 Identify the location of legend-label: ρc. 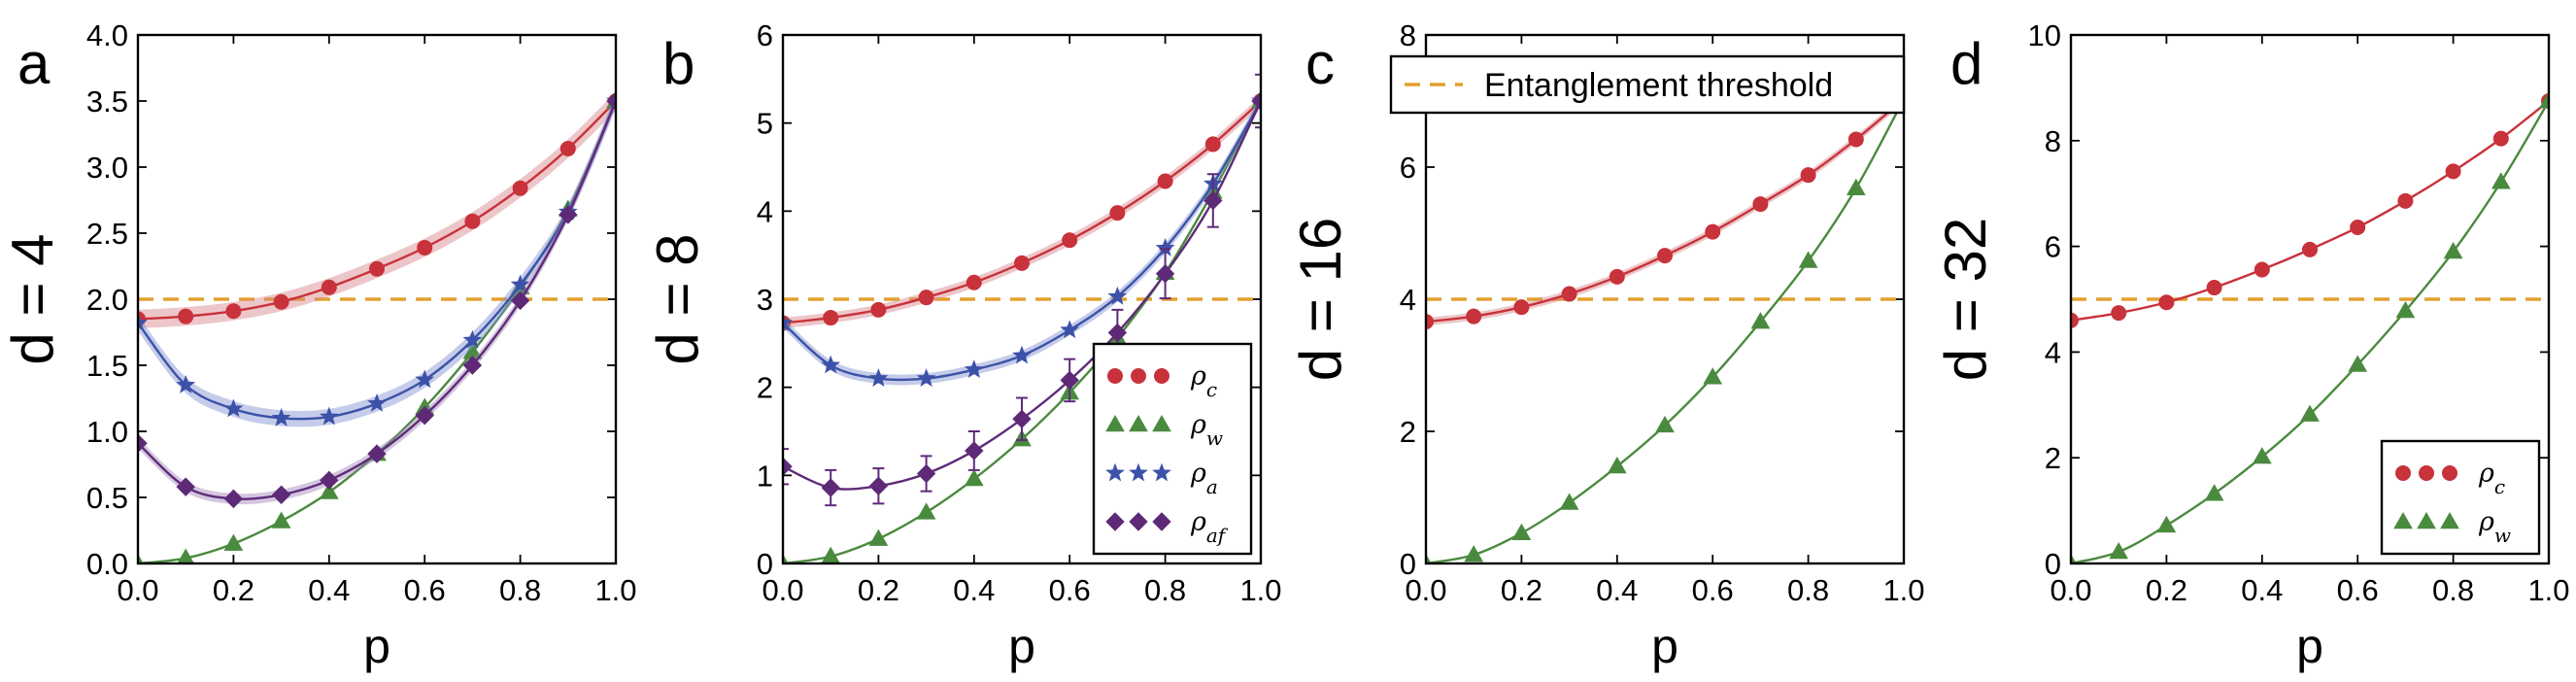
(1203, 381).